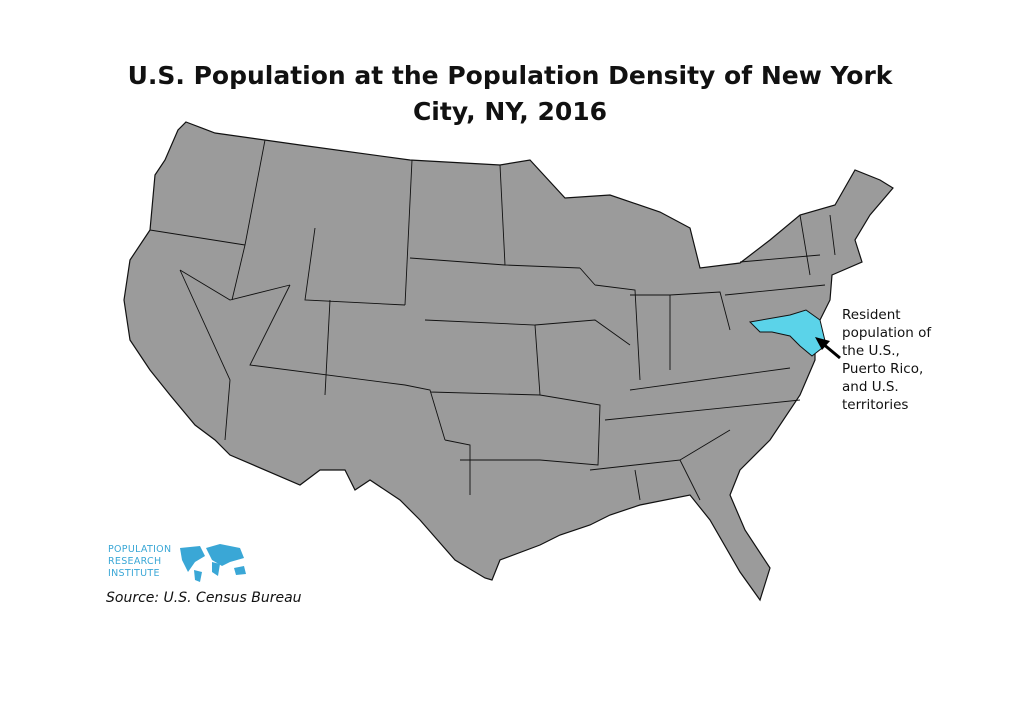 The height and width of the screenshot is (724, 1024). I want to click on logo-text: POPULATION RESEARCH INSTITUTE, so click(140, 561).